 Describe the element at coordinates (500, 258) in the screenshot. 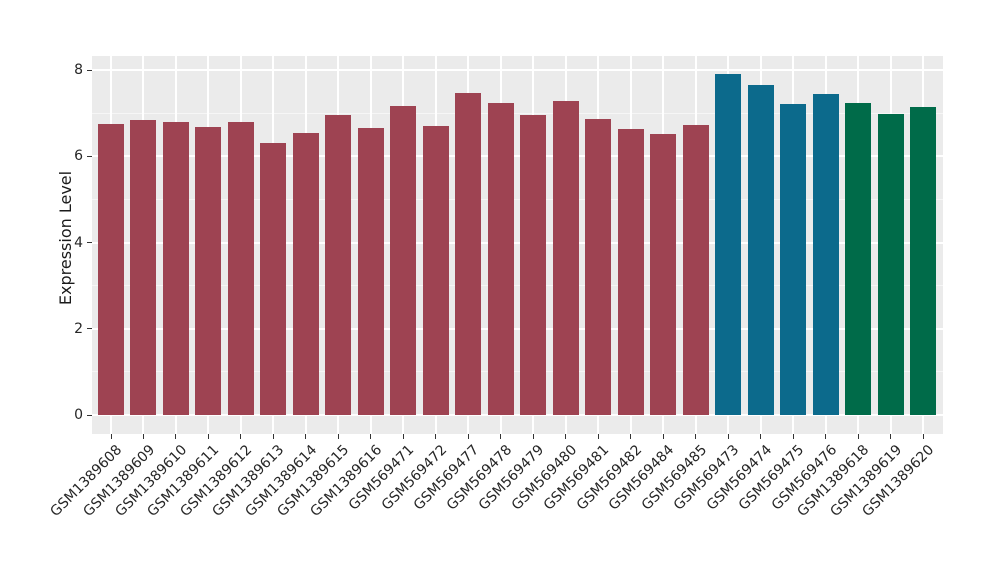

I see `bar-GSM569478` at that location.